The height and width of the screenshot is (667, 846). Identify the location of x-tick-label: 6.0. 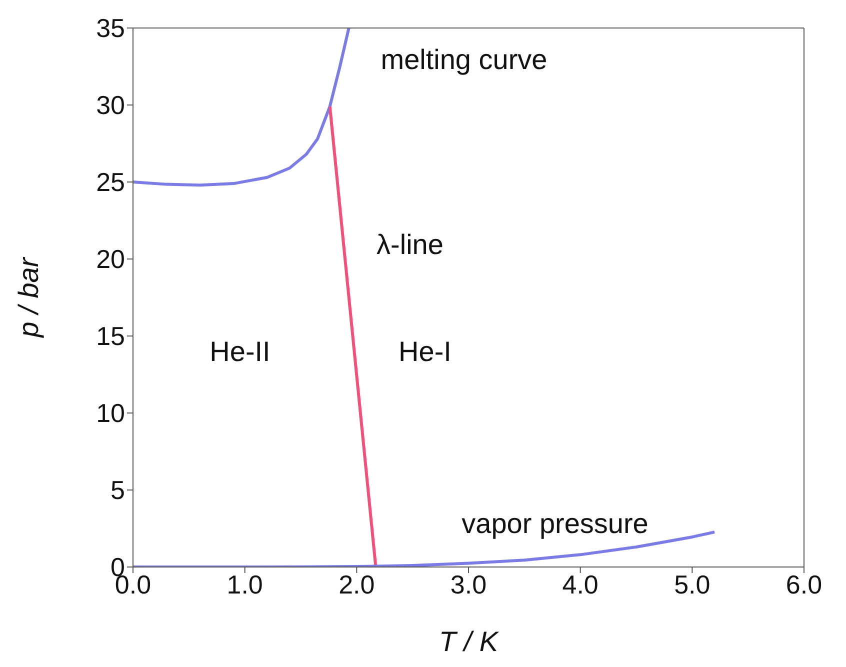
(804, 584).